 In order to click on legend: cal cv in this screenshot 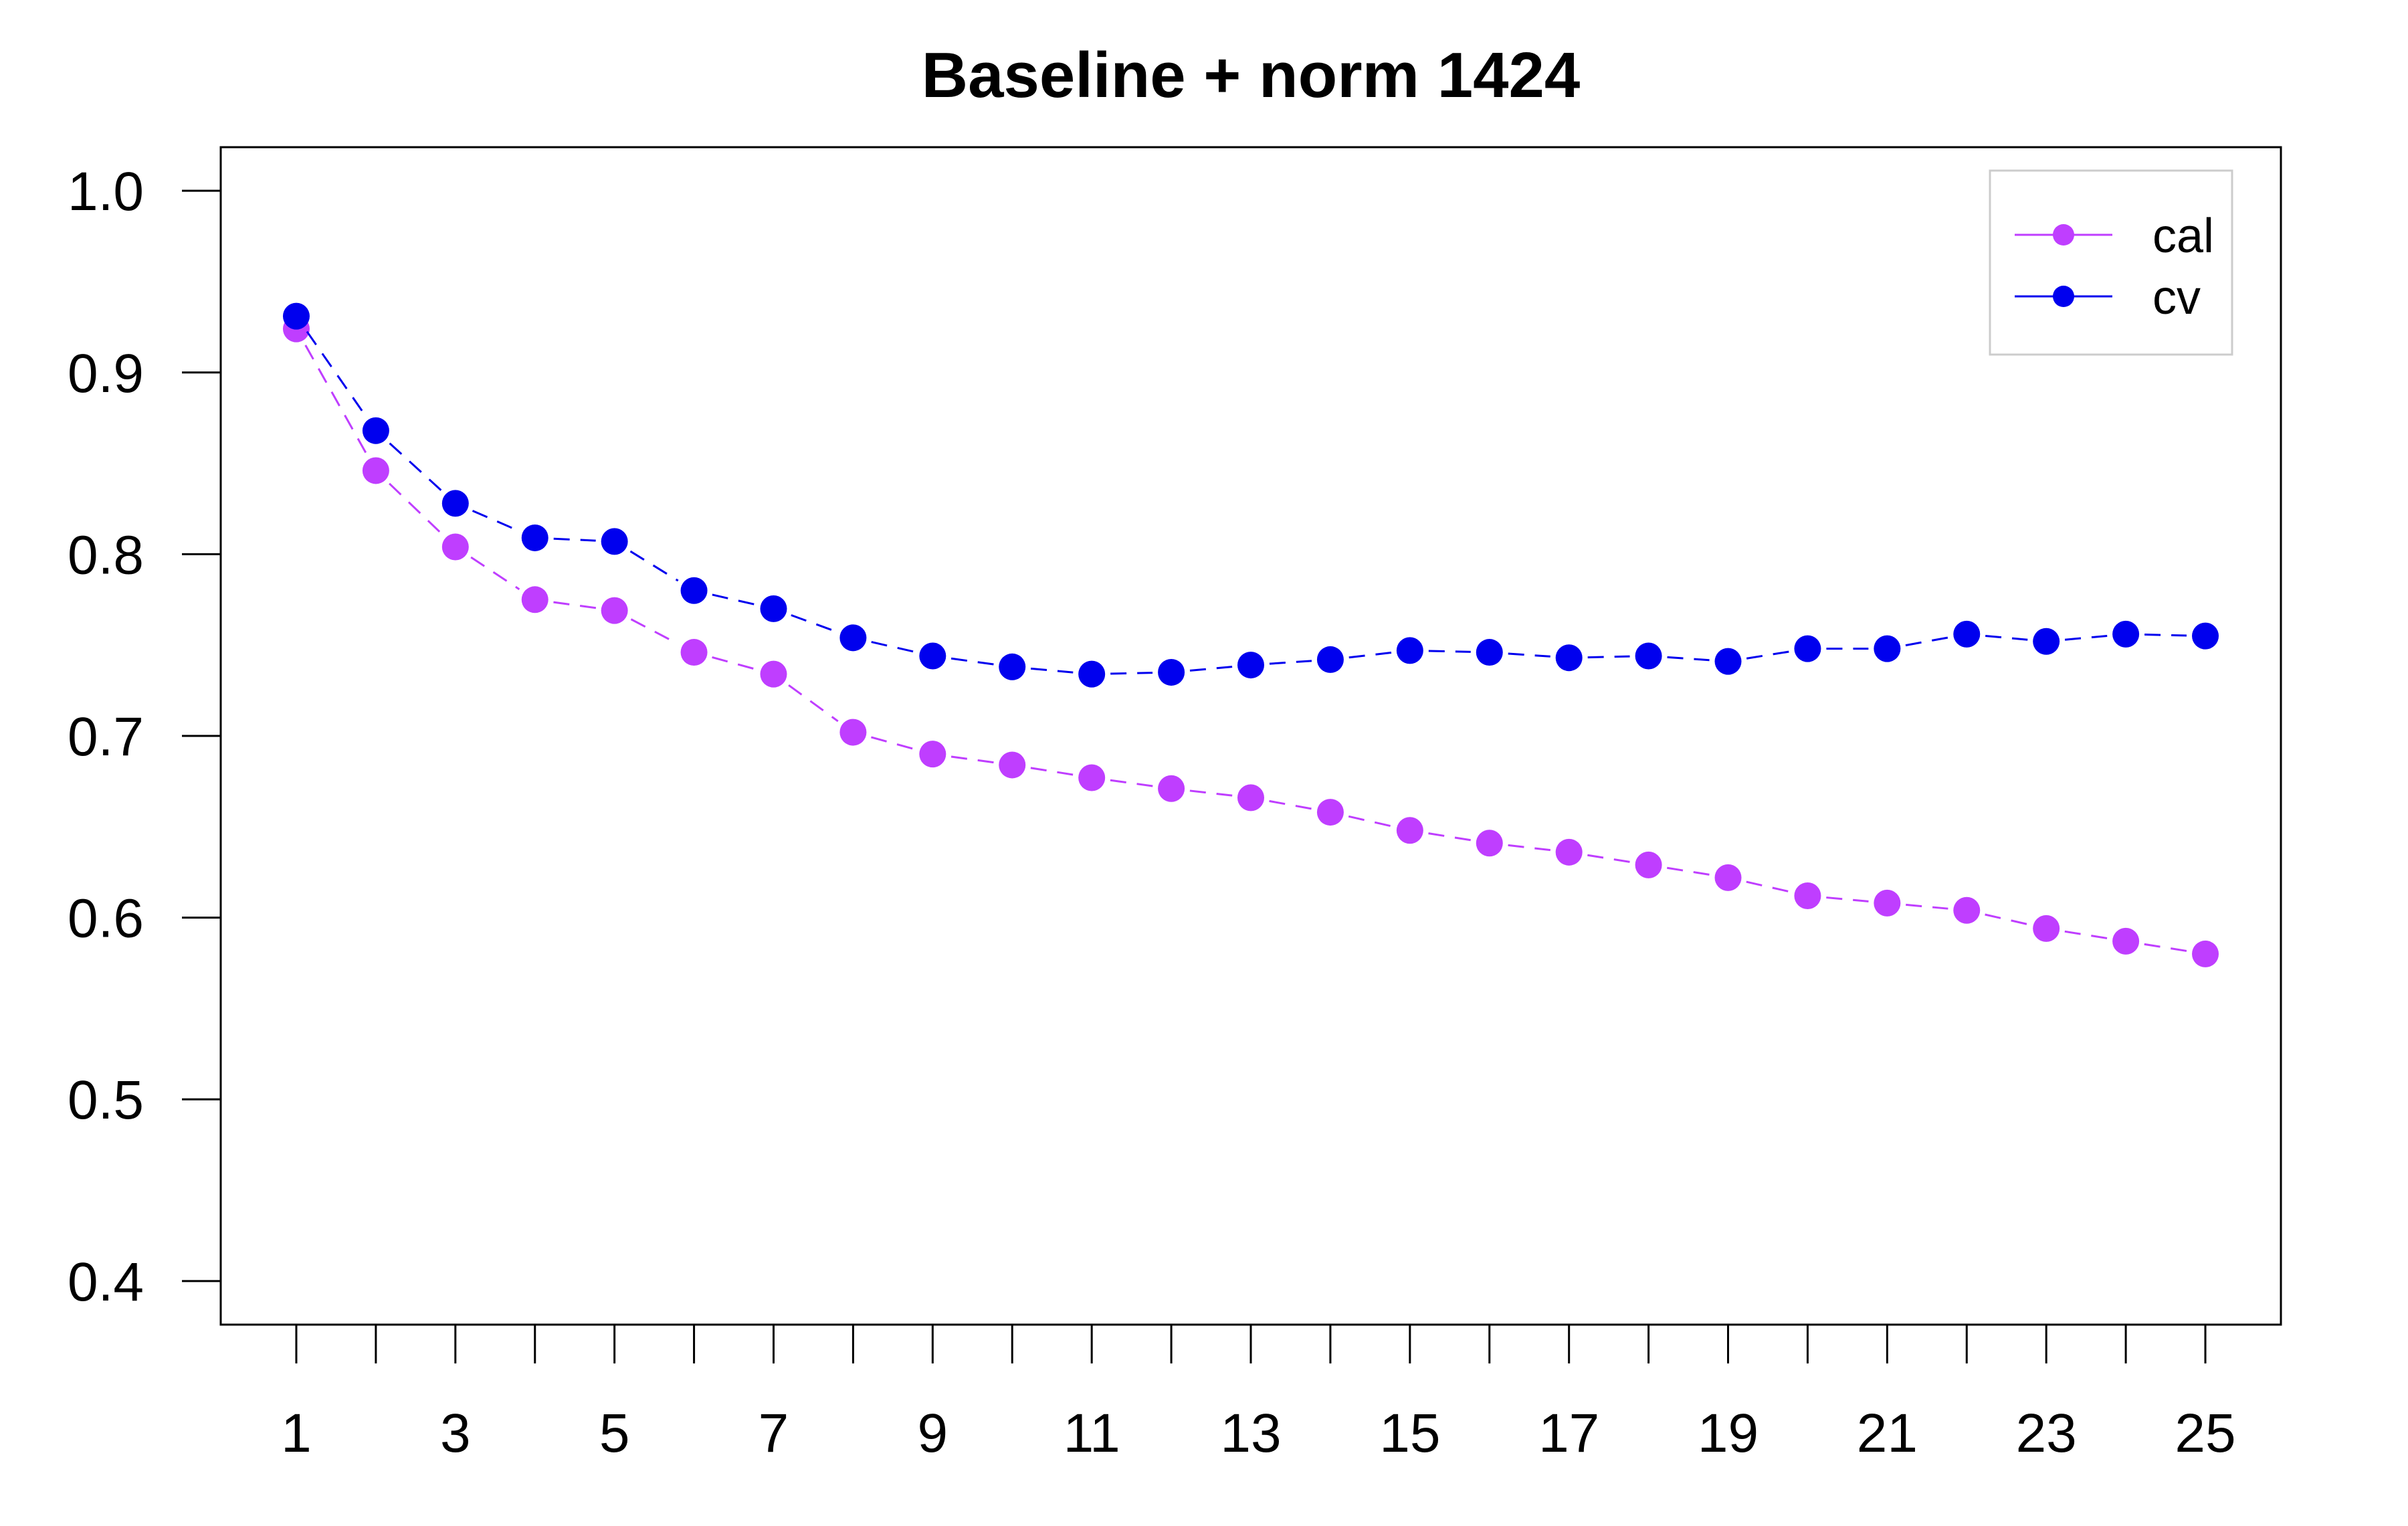, I will do `click(2111, 262)`.